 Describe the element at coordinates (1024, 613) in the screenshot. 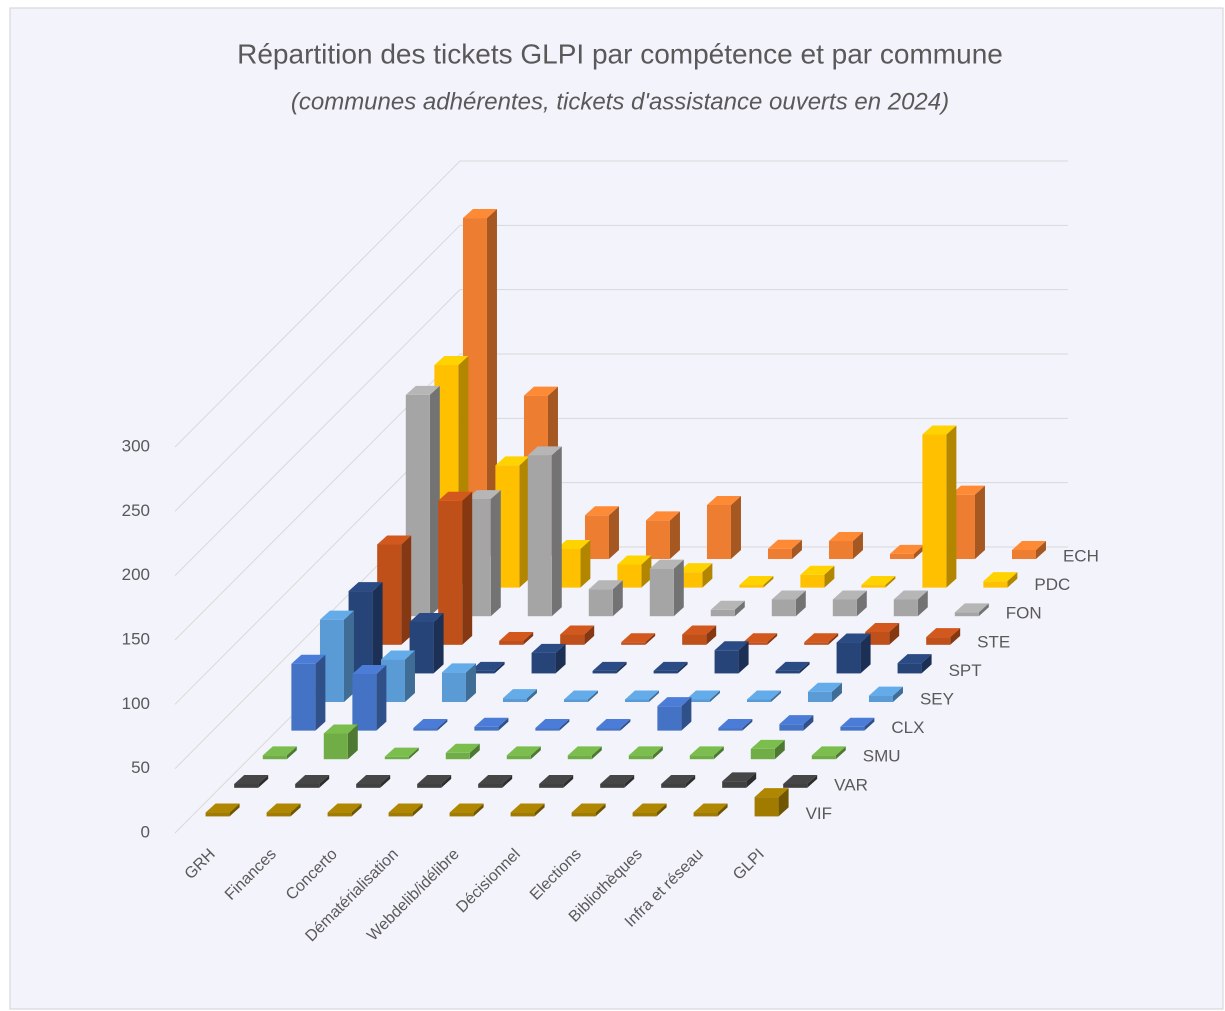

I see `series-label: FON` at that location.